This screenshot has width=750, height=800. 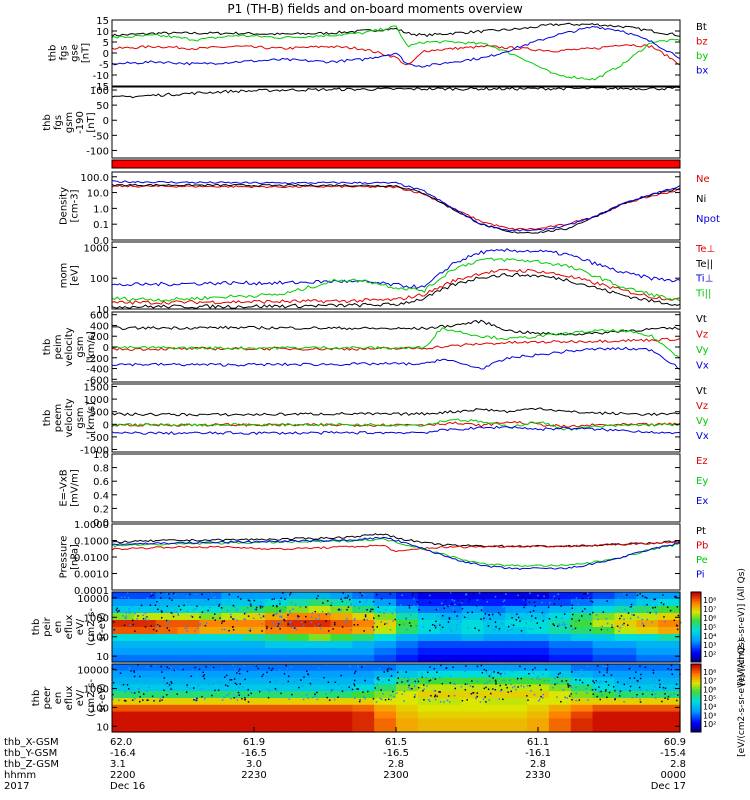 What do you see at coordinates (36, 698) in the screenshot?
I see `y-axis-label: thb` at bounding box center [36, 698].